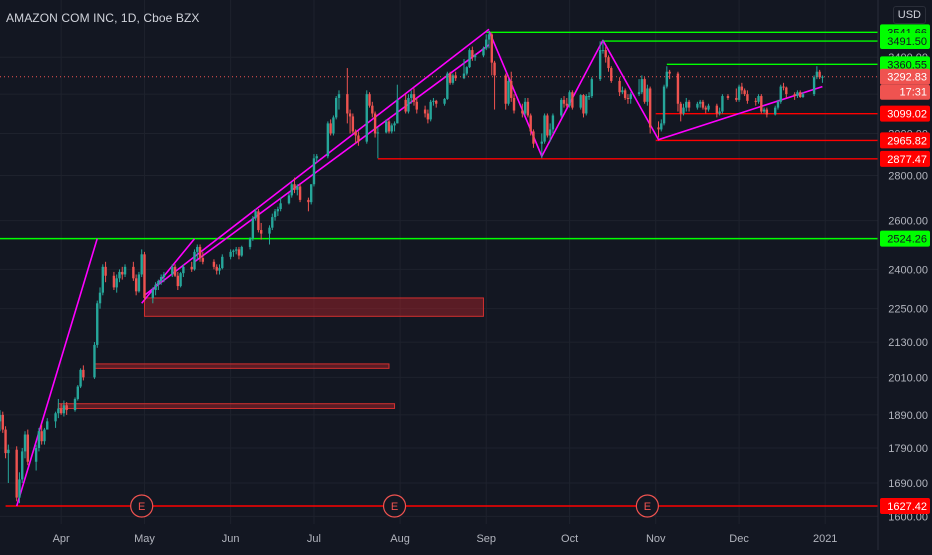  Describe the element at coordinates (905, 113) in the screenshot. I see `price-level-badge: 3099.02` at that location.